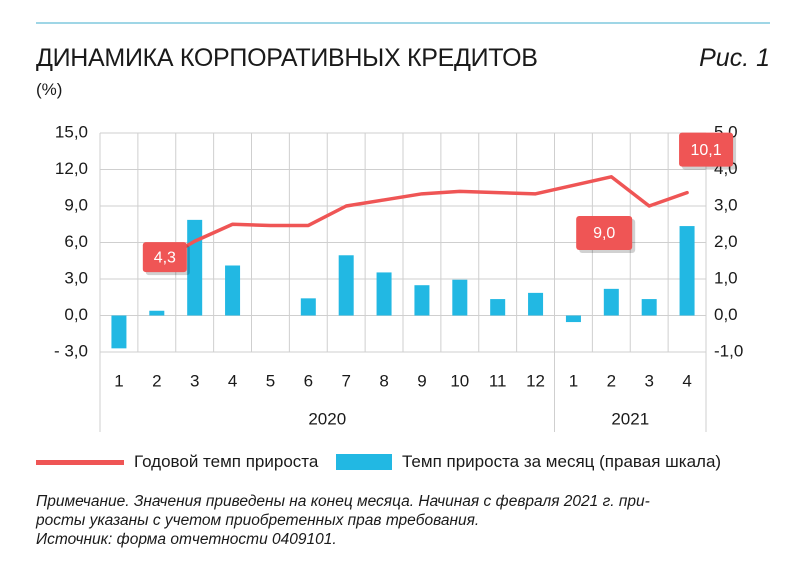 This screenshot has width=800, height=568. I want to click on left-tick-label: 15,0, so click(71, 131).